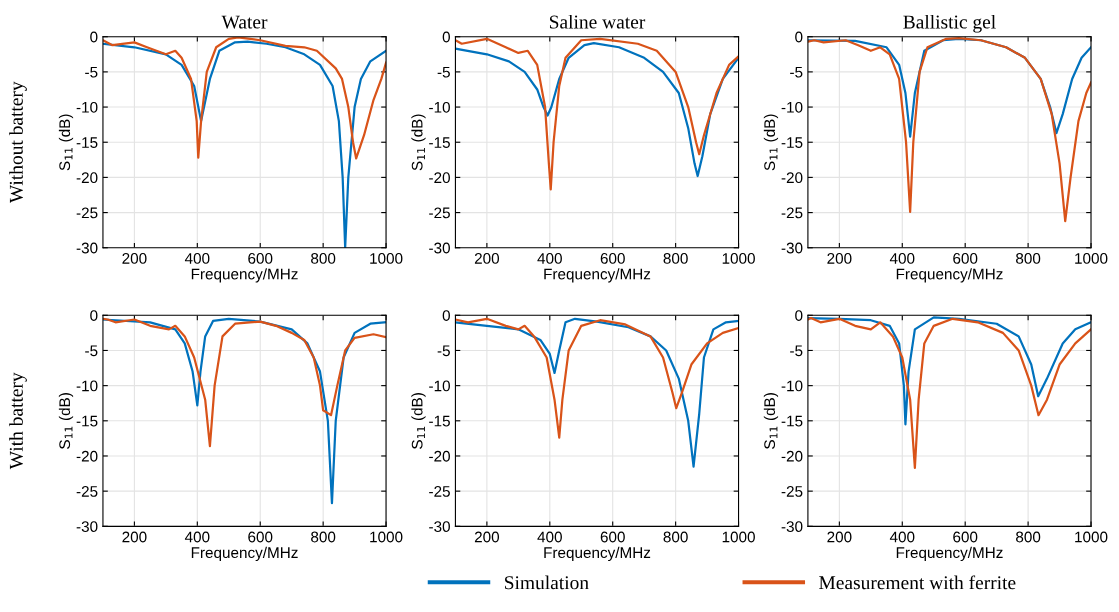  I want to click on legend-label: Measurement with ferrite, so click(917, 582).